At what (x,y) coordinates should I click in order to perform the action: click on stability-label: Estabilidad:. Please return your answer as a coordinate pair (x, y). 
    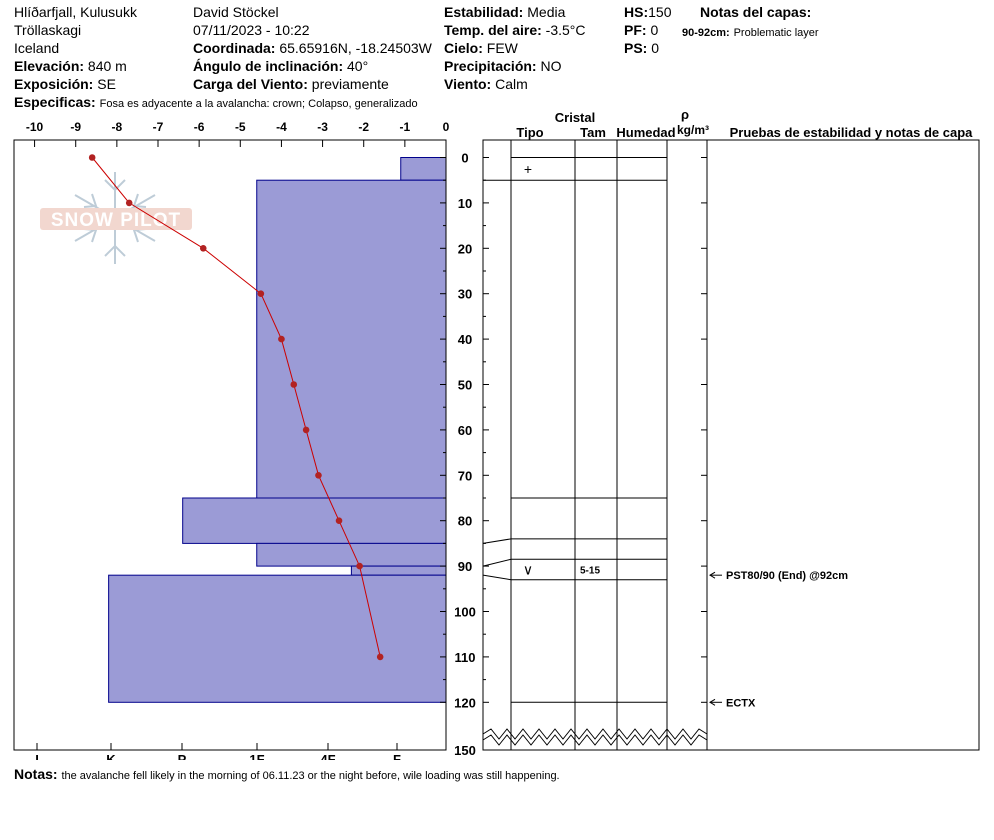
    Looking at the image, I should click on (484, 12).